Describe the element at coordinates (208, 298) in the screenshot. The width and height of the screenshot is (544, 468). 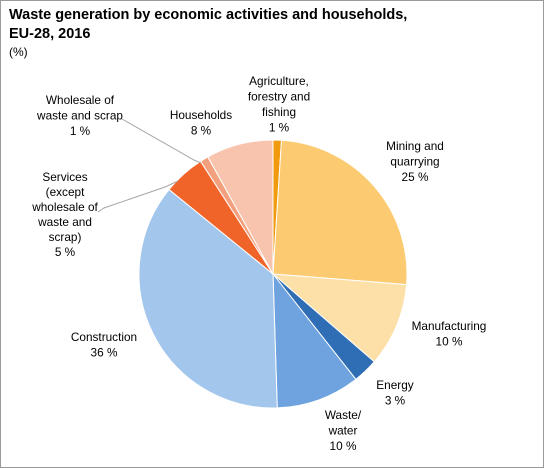
I see `pie-slice-construction` at that location.